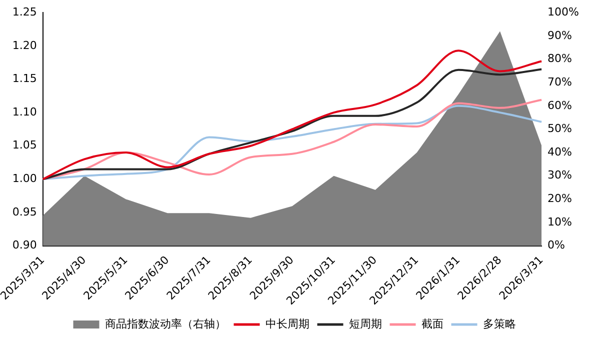  Describe the element at coordinates (24, 211) in the screenshot. I see `y-tick-label: 0.95` at that location.